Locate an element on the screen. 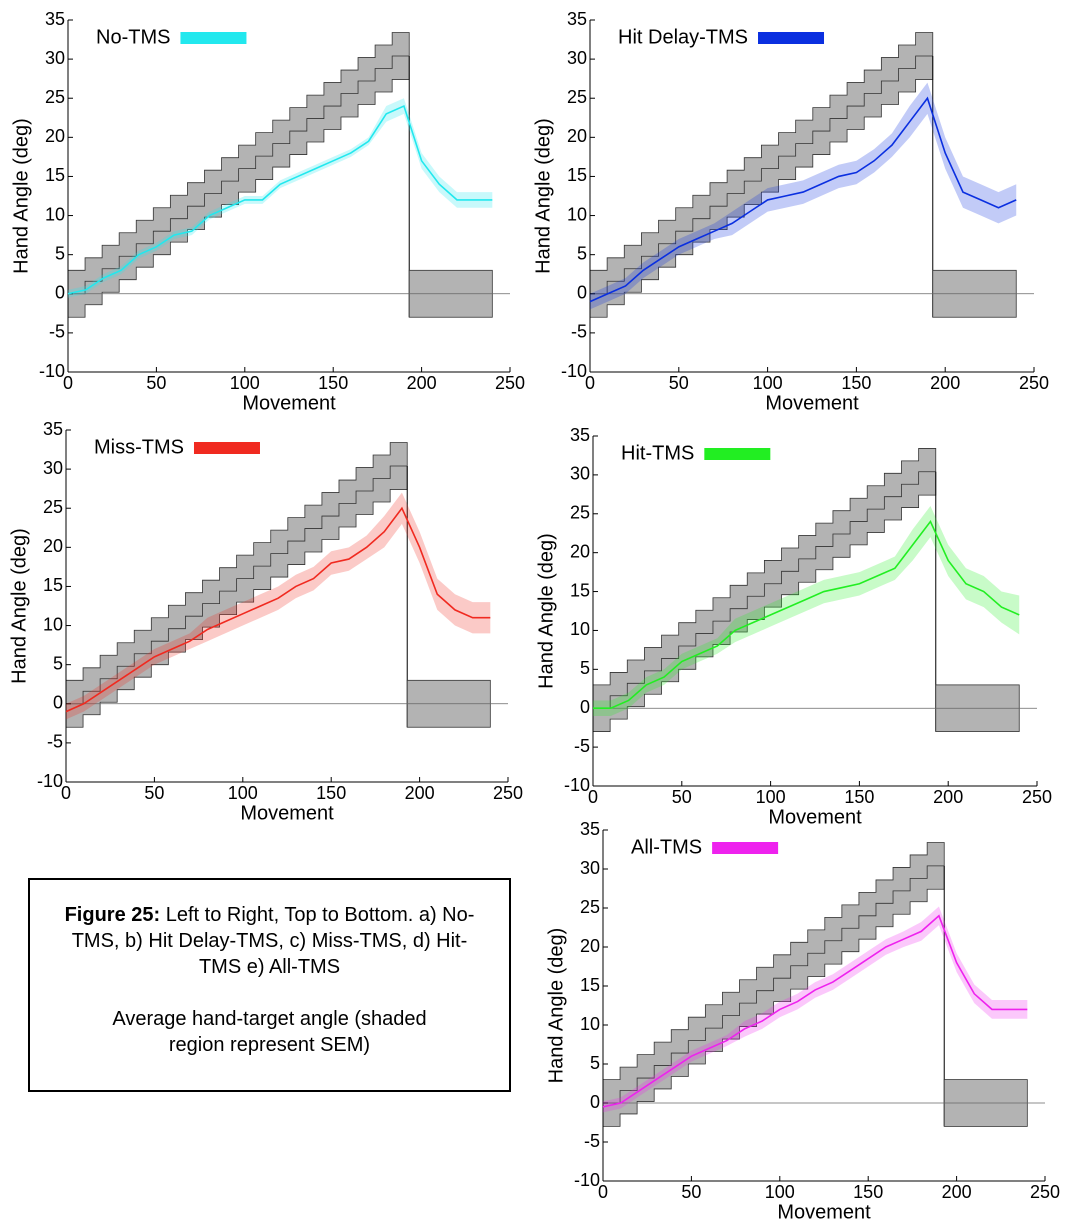 This screenshot has height=1226, width=1069. legend-label: No-TMS is located at coordinates (133, 37).